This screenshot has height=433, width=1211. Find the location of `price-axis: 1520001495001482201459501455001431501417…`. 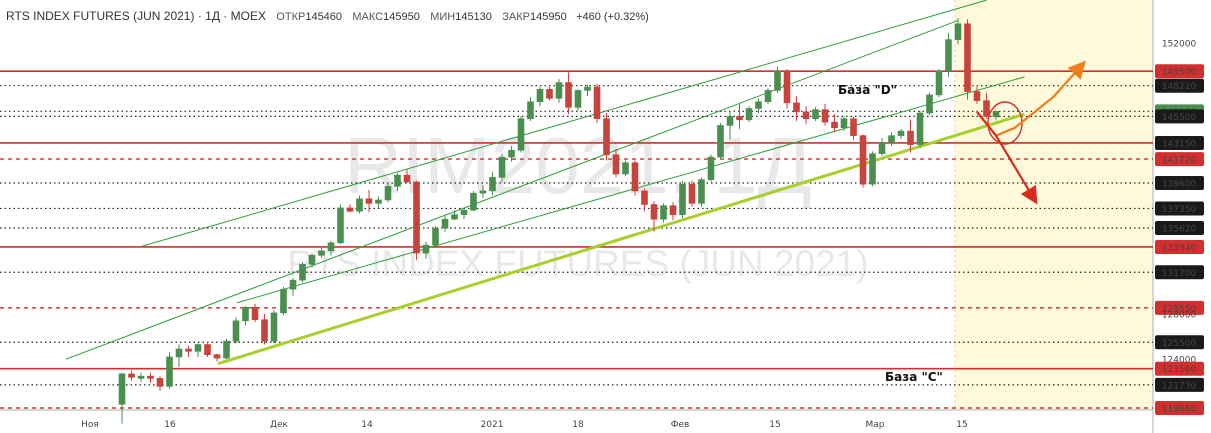

price-axis: 1520001495001482201459501455001431501417… is located at coordinates (1179, 228).